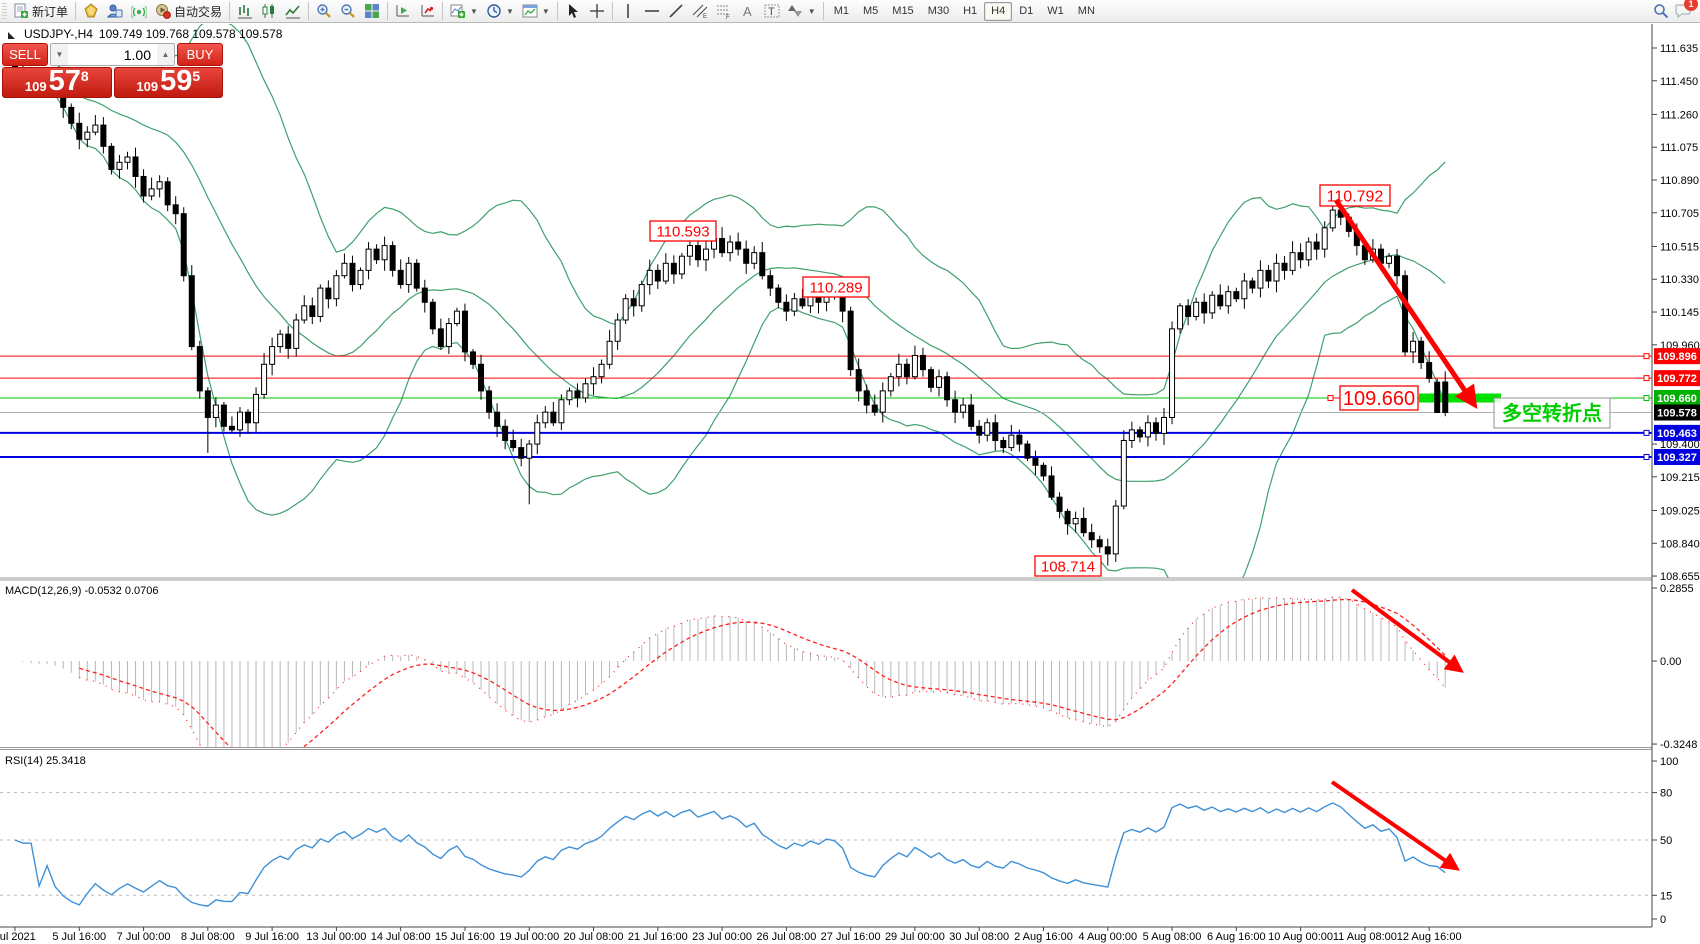 The width and height of the screenshot is (1700, 944). Describe the element at coordinates (683, 231) in the screenshot. I see `price-annotation: 110.593` at that location.